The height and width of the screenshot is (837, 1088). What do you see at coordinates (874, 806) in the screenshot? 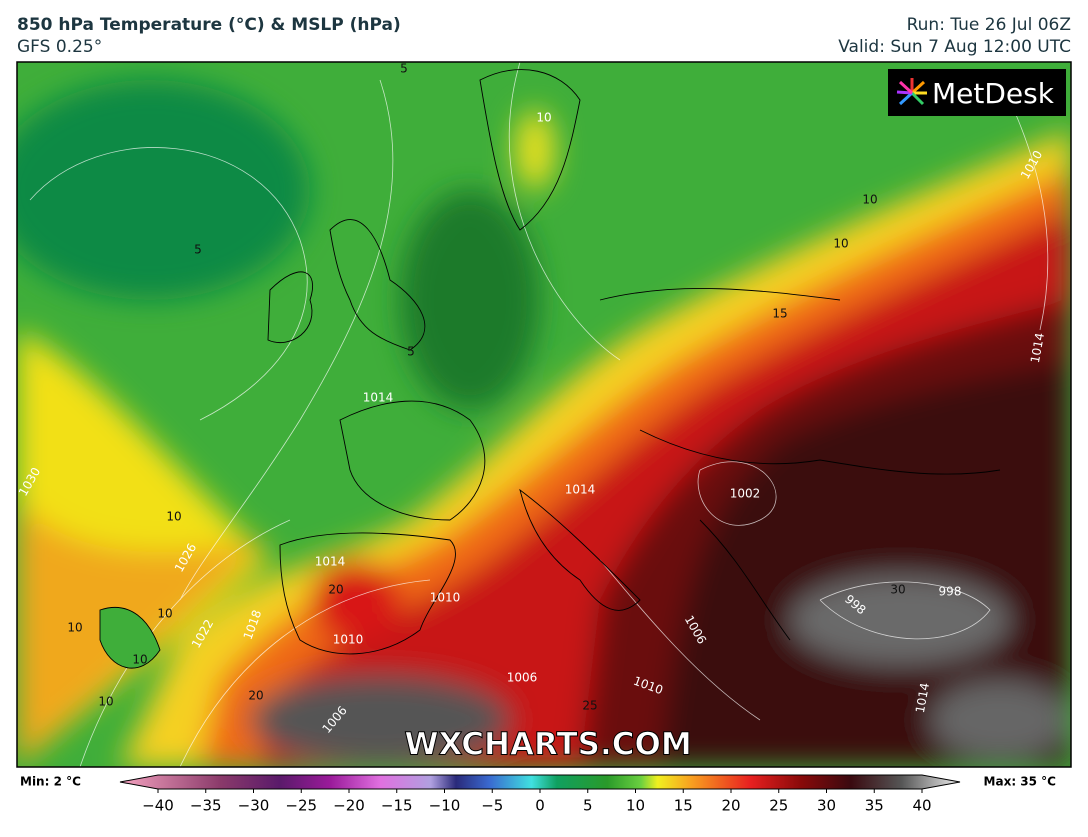
I see `colorbar-tick-label: 35` at bounding box center [874, 806].